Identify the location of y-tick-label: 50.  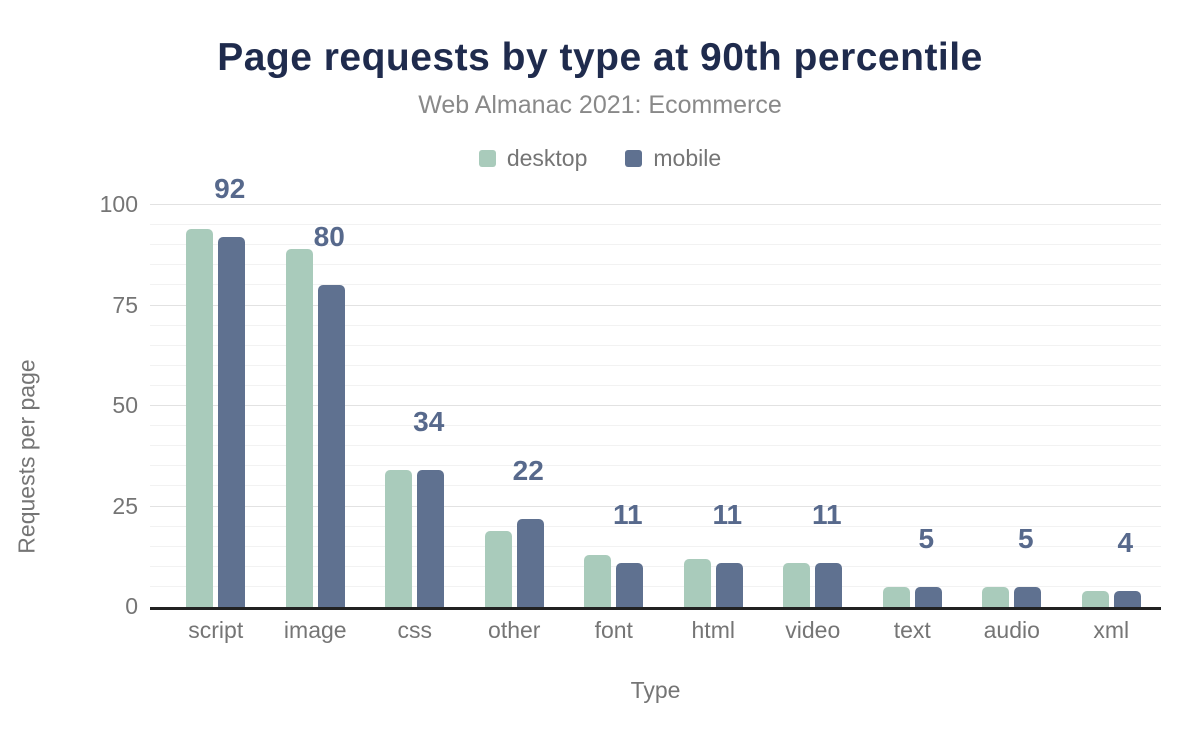
(125, 405).